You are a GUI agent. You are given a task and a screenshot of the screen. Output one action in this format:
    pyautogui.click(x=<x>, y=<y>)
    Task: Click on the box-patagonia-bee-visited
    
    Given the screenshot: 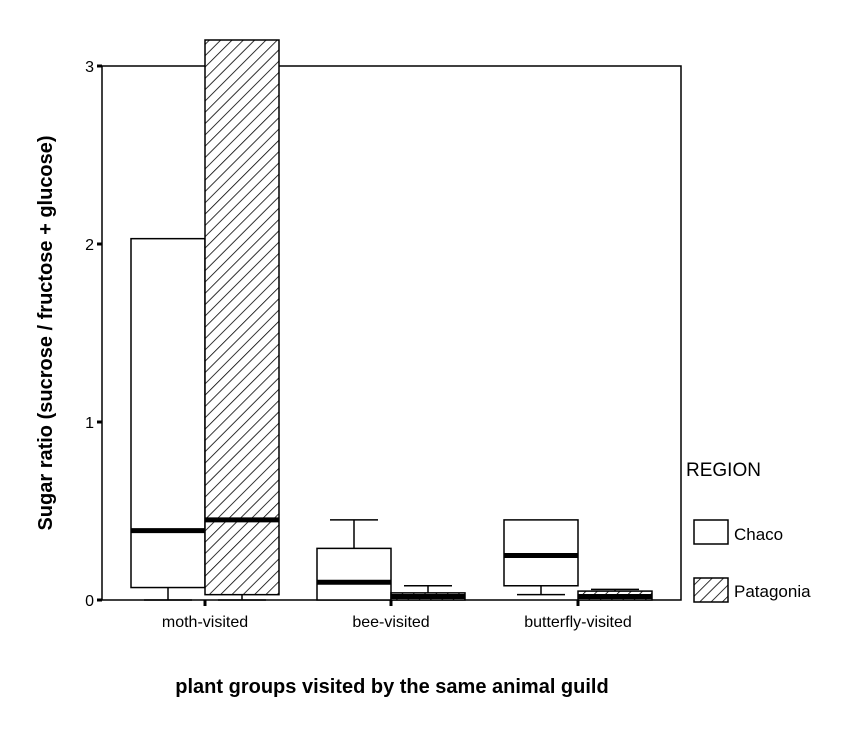 What is the action you would take?
    pyautogui.click(x=428, y=593)
    